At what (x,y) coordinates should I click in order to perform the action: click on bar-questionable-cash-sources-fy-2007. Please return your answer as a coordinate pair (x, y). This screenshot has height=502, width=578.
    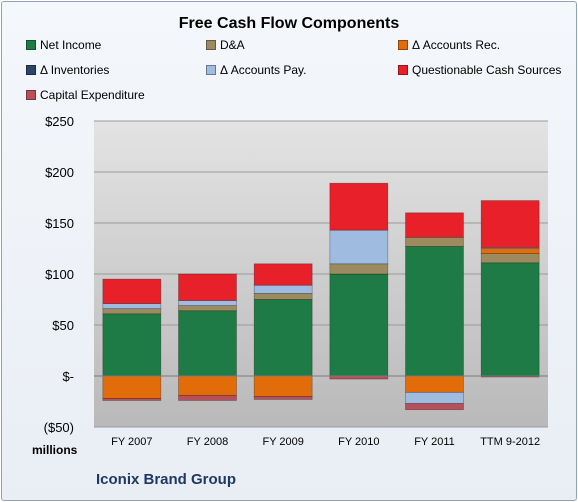
    Looking at the image, I should click on (132, 291).